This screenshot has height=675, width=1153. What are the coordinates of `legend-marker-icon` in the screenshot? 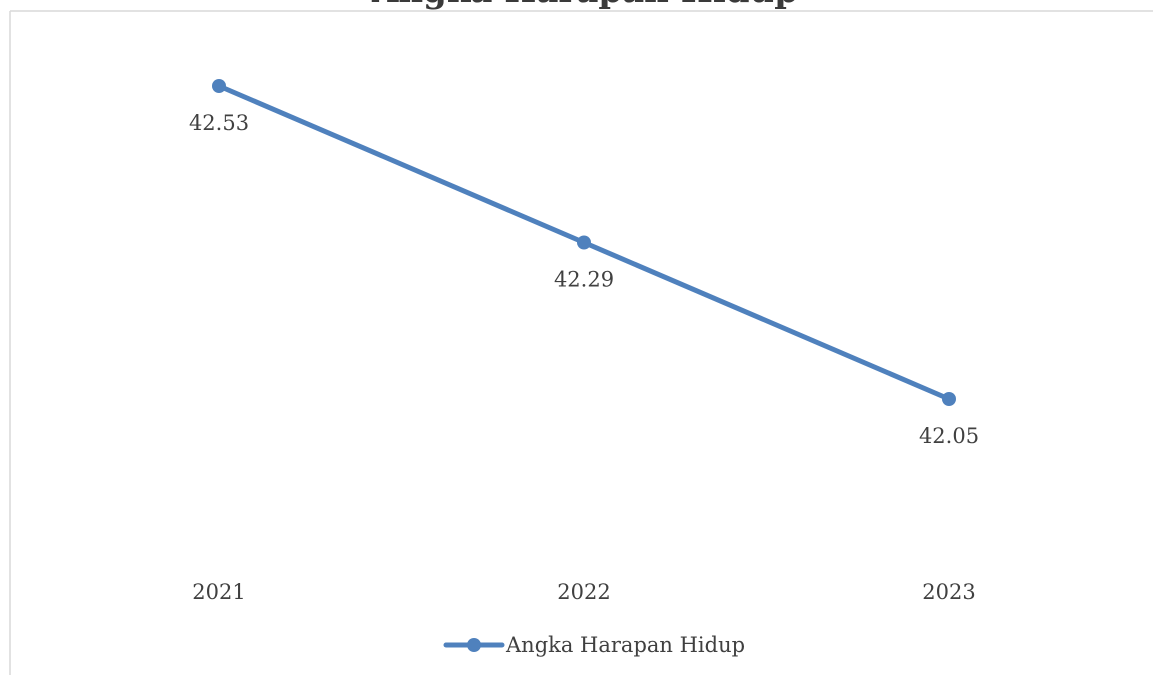 It's located at (474, 645).